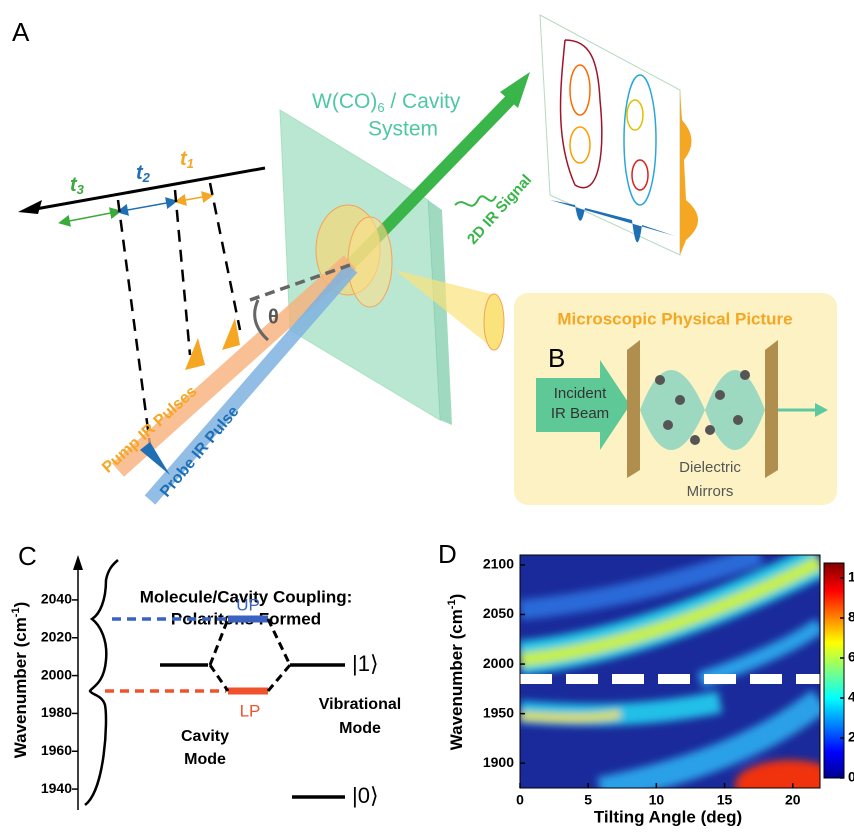 This screenshot has height=832, width=854. What do you see at coordinates (205, 736) in the screenshot?
I see `cavity-label: Cavity` at bounding box center [205, 736].